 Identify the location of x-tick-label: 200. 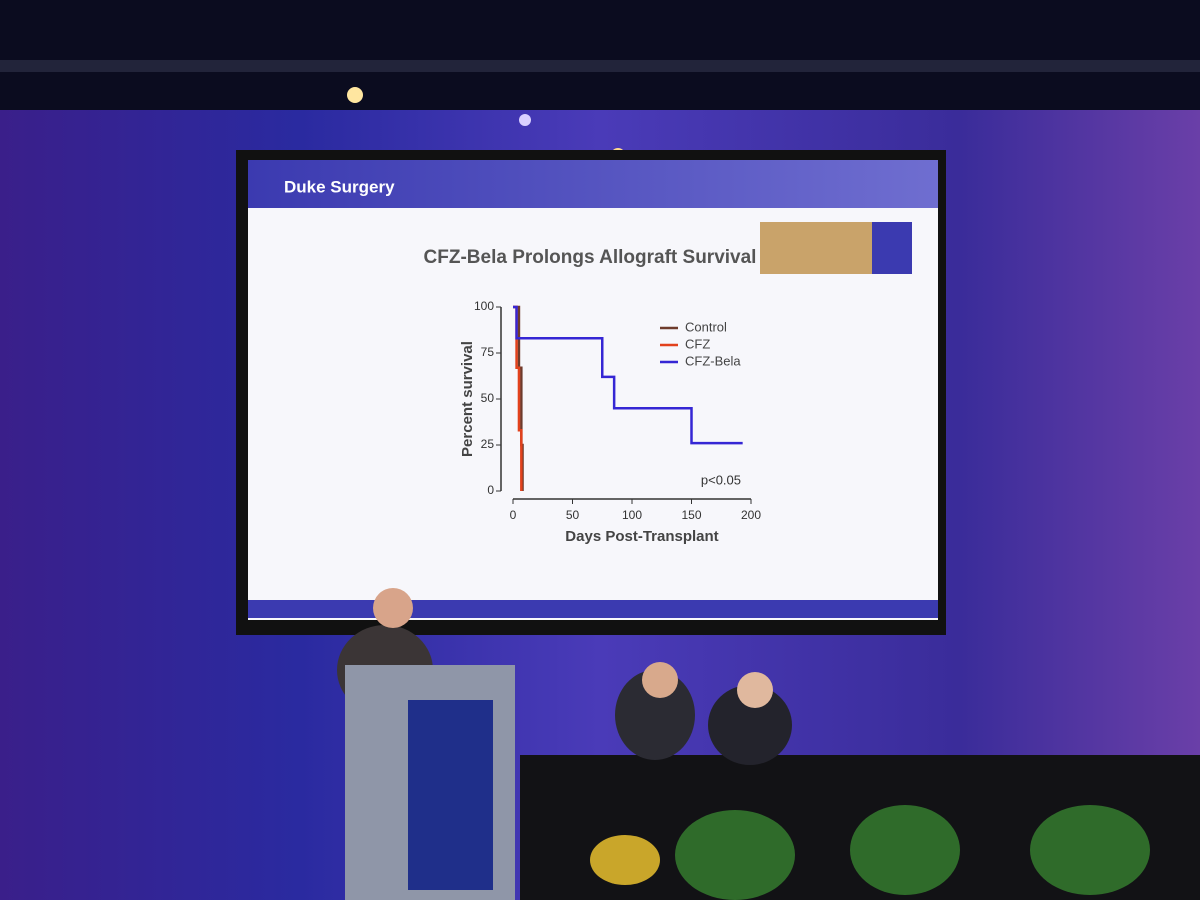
(751, 515).